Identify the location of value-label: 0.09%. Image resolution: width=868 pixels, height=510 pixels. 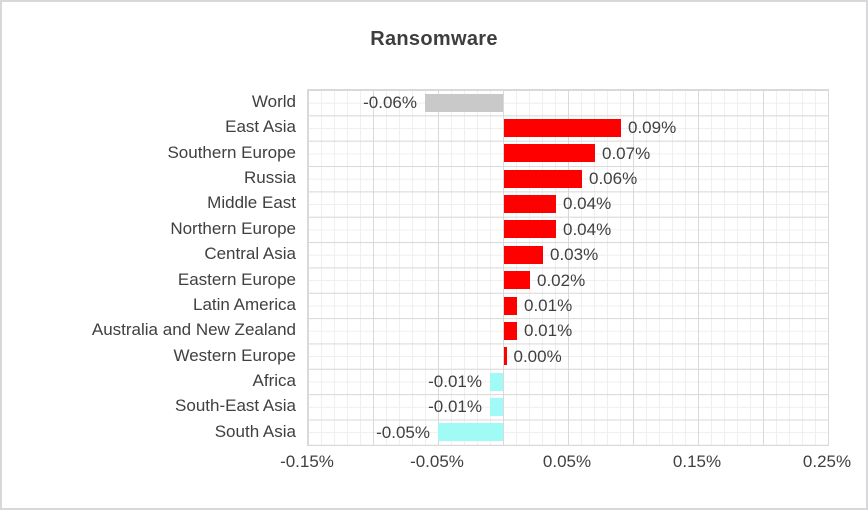
(652, 128).